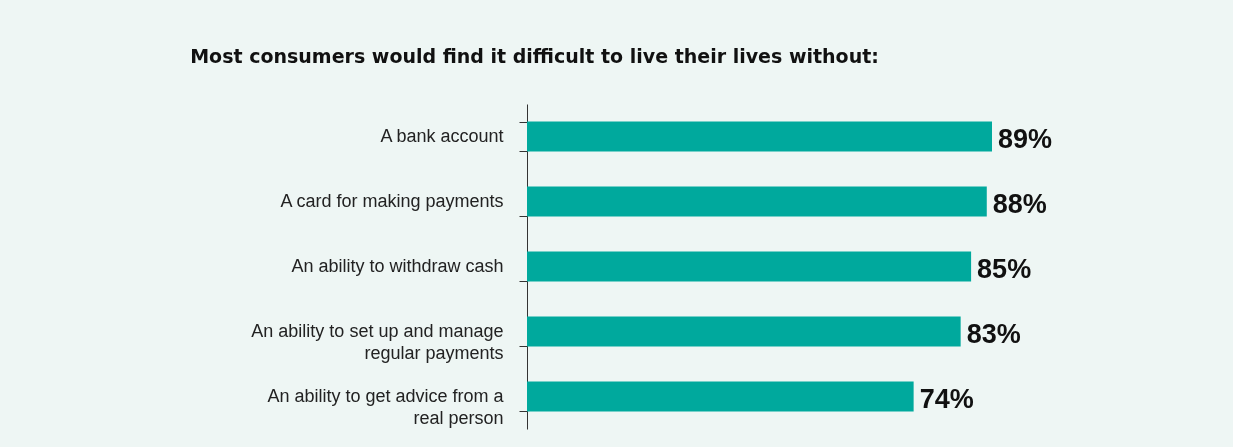 The width and height of the screenshot is (1234, 447). What do you see at coordinates (392, 201) in the screenshot?
I see `y-tick-label: A card for making payments` at bounding box center [392, 201].